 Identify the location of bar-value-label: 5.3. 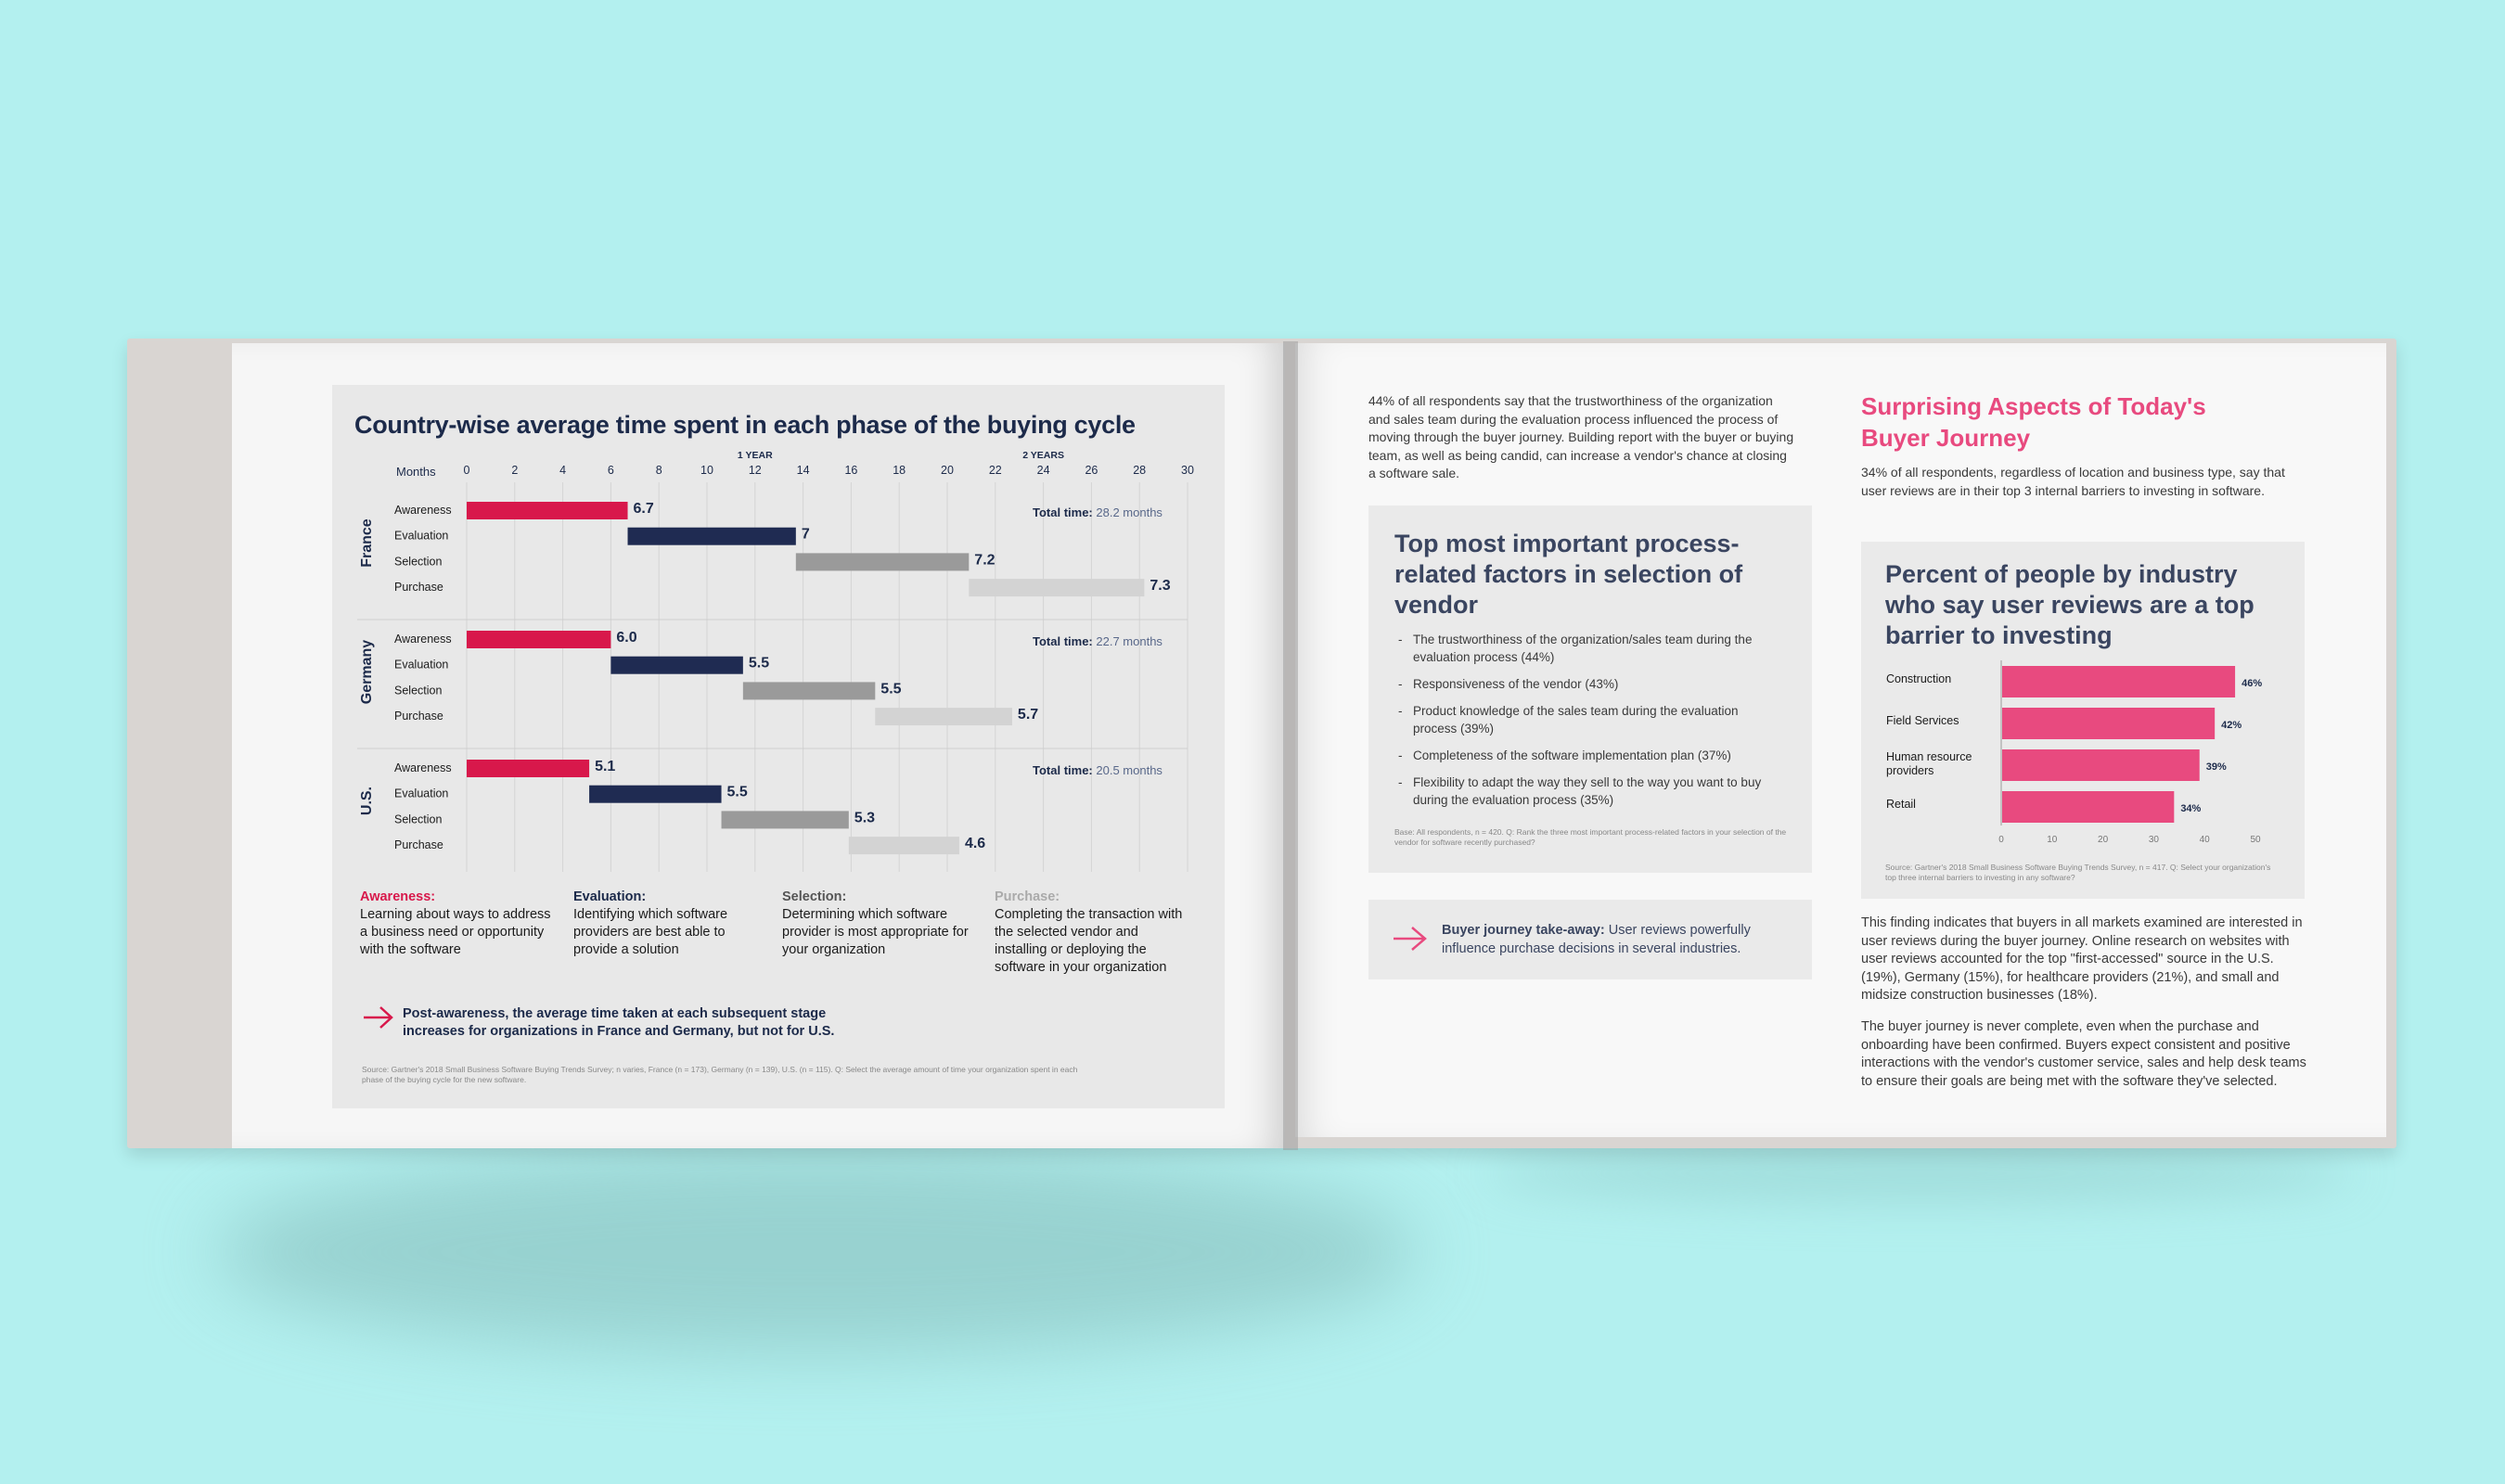
(865, 817).